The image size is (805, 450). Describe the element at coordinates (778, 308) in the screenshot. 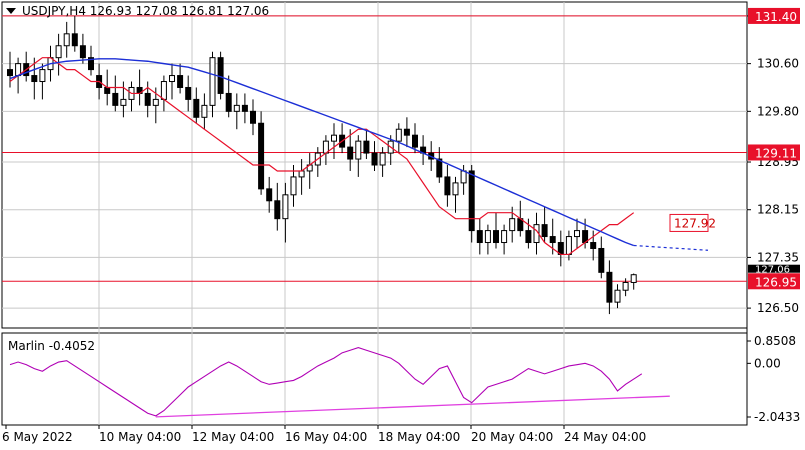

I see `price-axis-tick-label: 126.50` at that location.